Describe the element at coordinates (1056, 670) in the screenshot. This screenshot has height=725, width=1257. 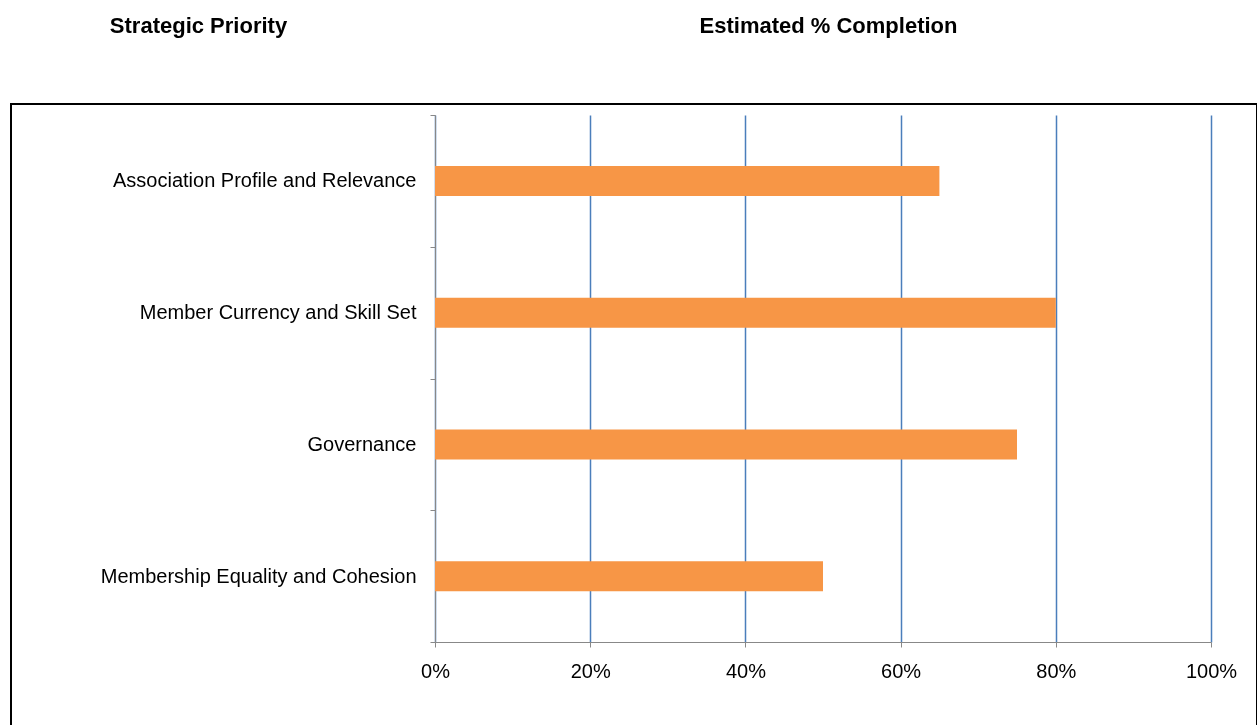
I see `x-tick-label: 80%` at that location.